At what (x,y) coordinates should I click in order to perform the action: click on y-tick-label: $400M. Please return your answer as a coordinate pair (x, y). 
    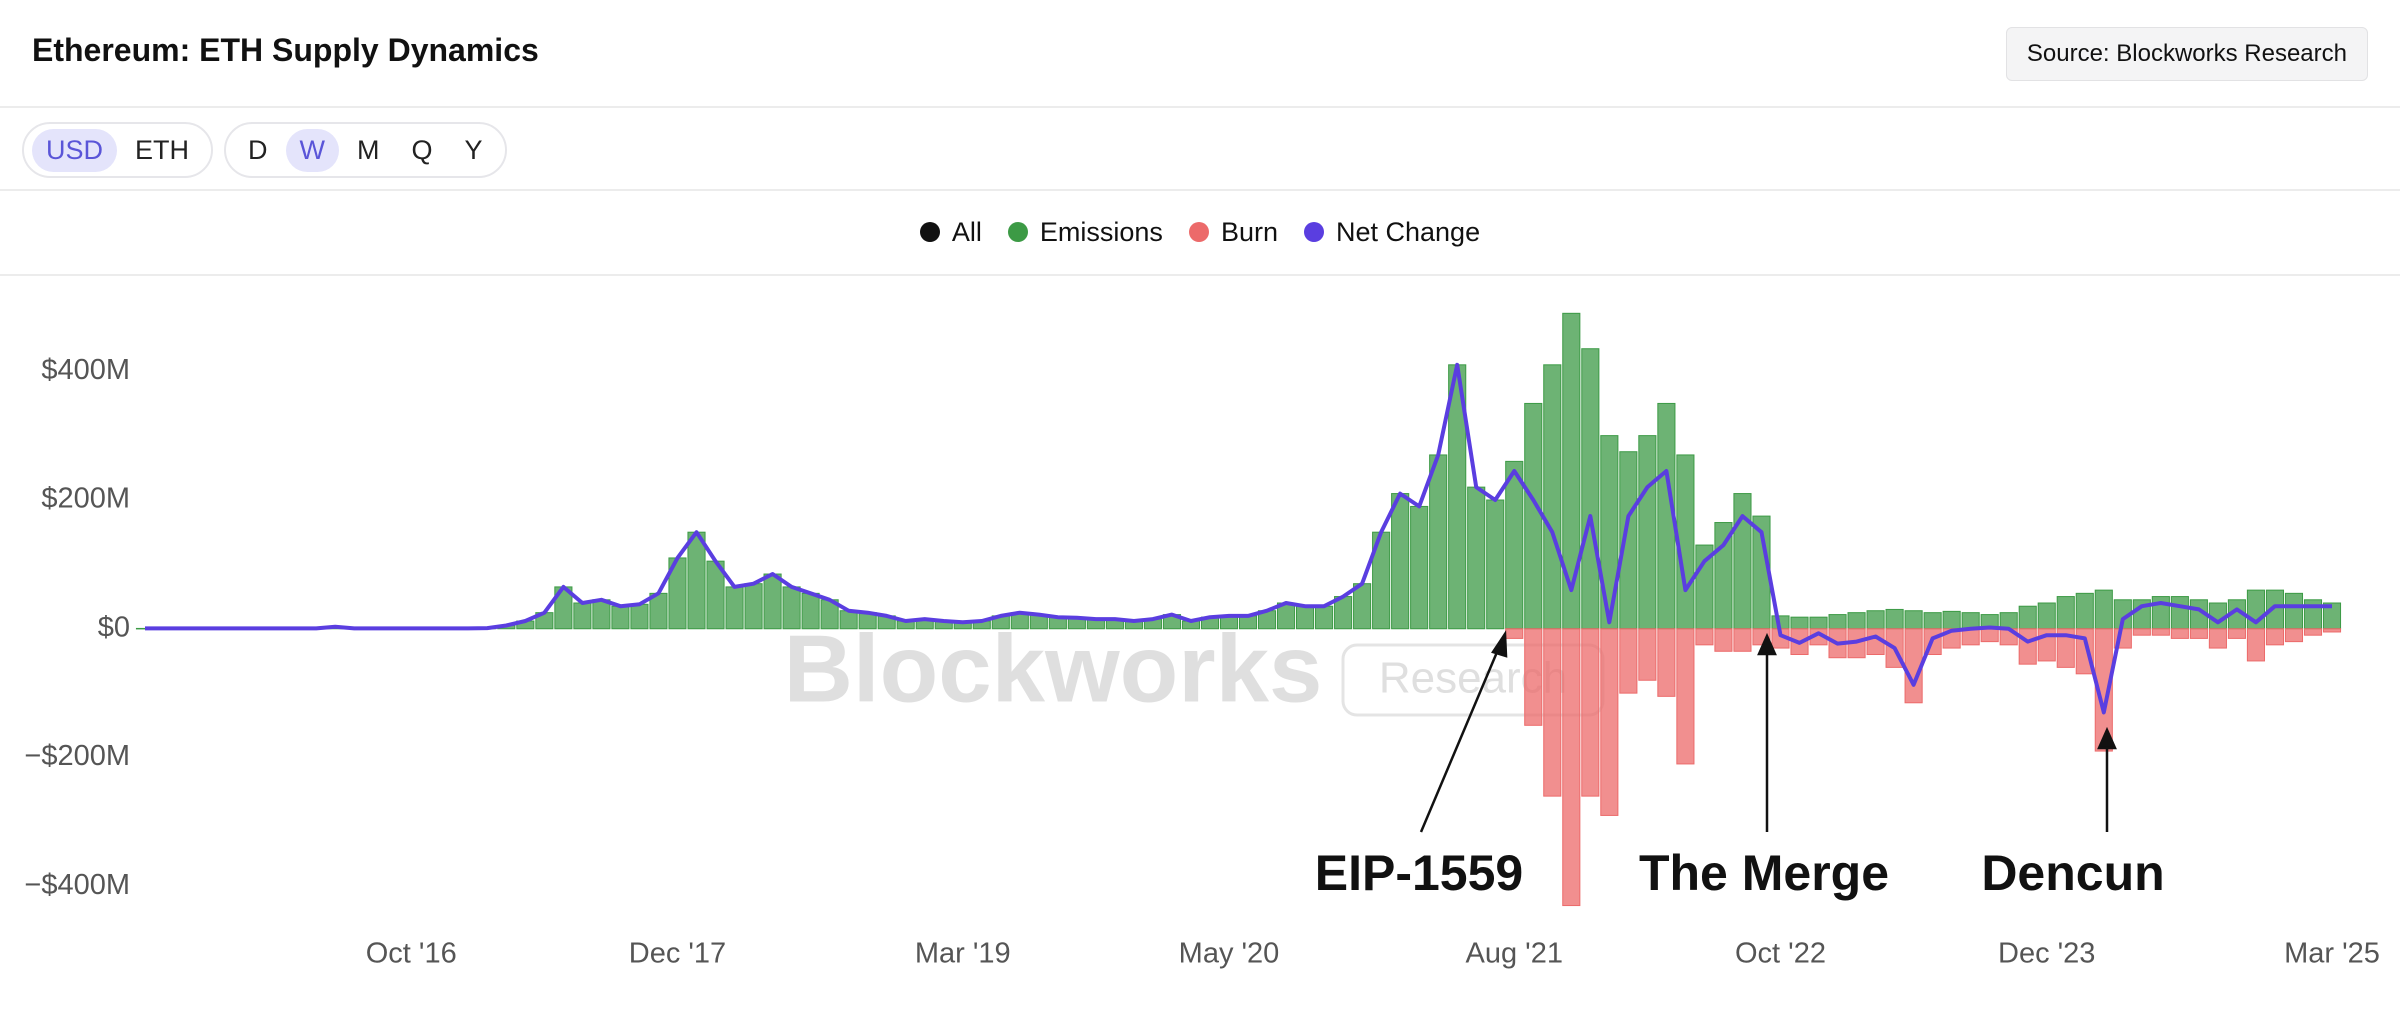
    Looking at the image, I should click on (85, 370).